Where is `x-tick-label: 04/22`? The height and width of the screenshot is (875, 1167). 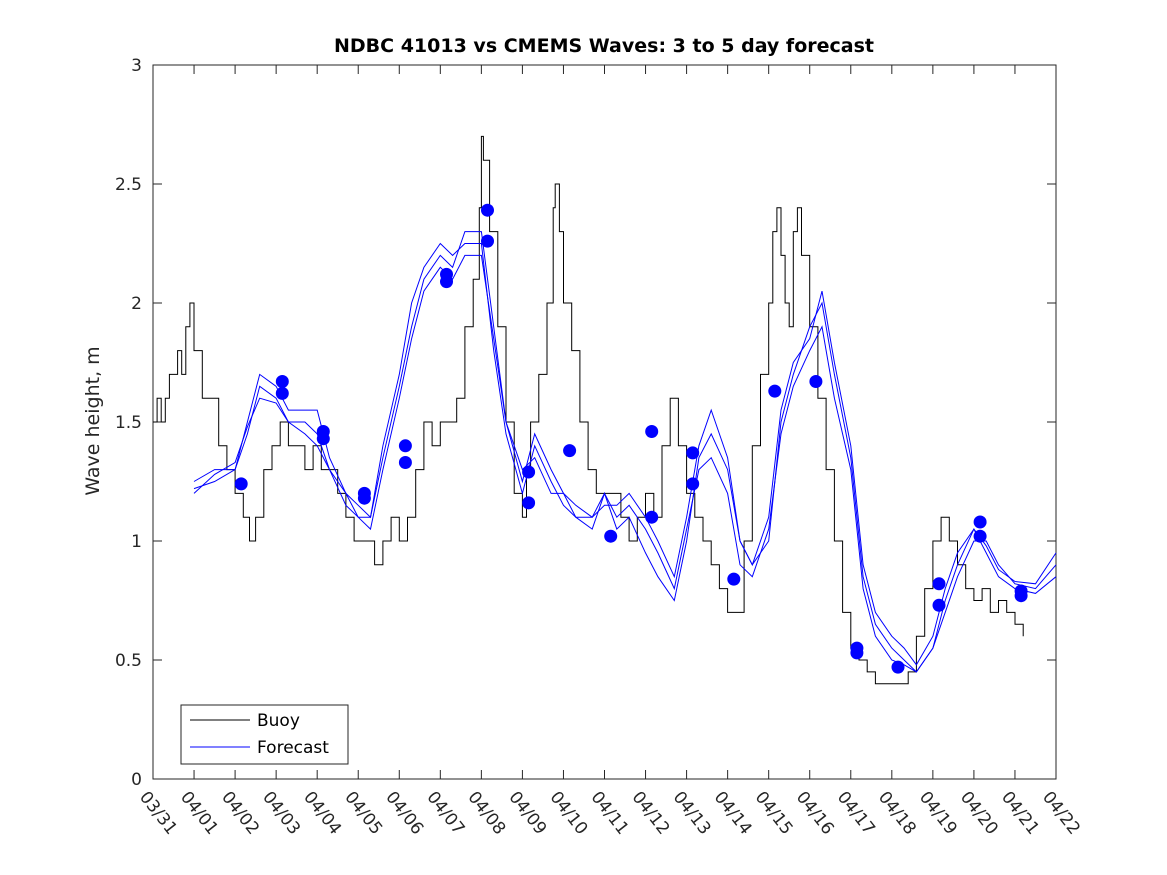 x-tick-label: 04/22 is located at coordinates (1061, 813).